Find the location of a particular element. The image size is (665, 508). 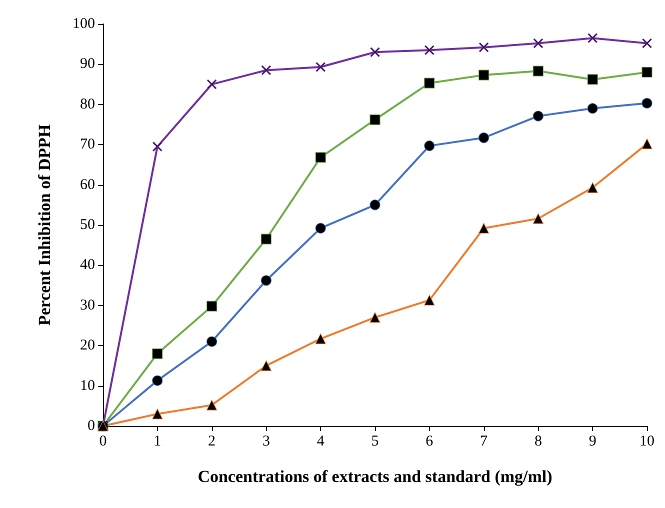

y-tick-label: 80 is located at coordinates (87, 104).